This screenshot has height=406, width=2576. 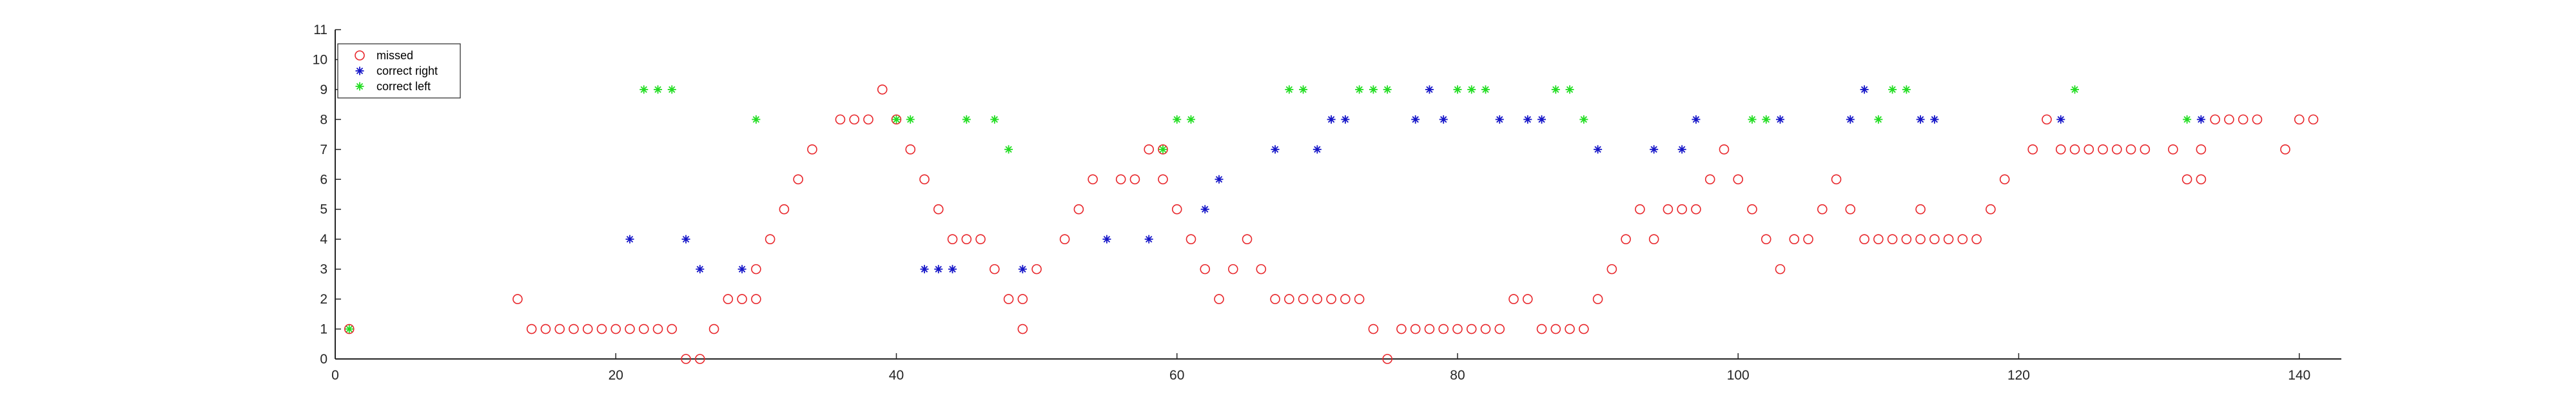 I want to click on legend-label: correct right, so click(x=407, y=71).